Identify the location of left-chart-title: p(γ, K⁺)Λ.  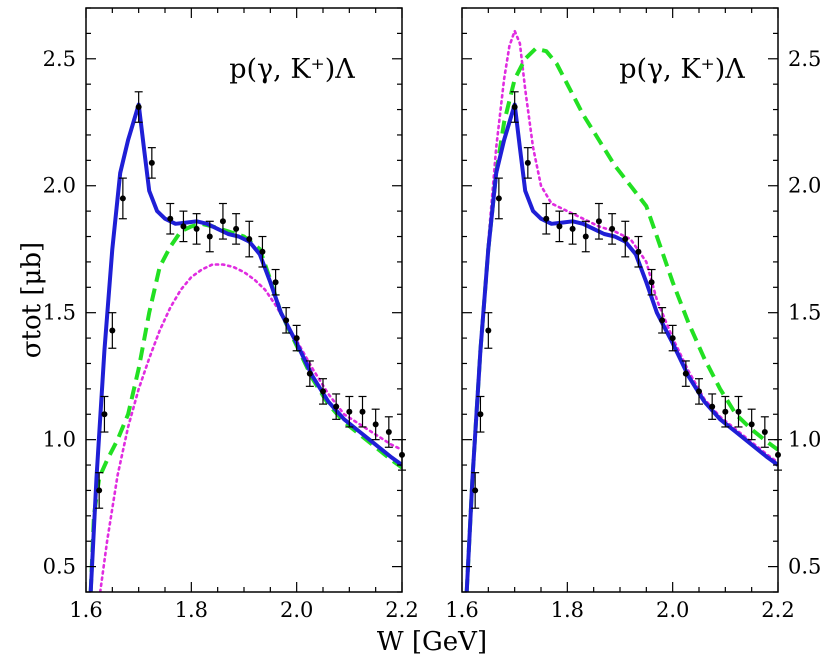
(292, 69).